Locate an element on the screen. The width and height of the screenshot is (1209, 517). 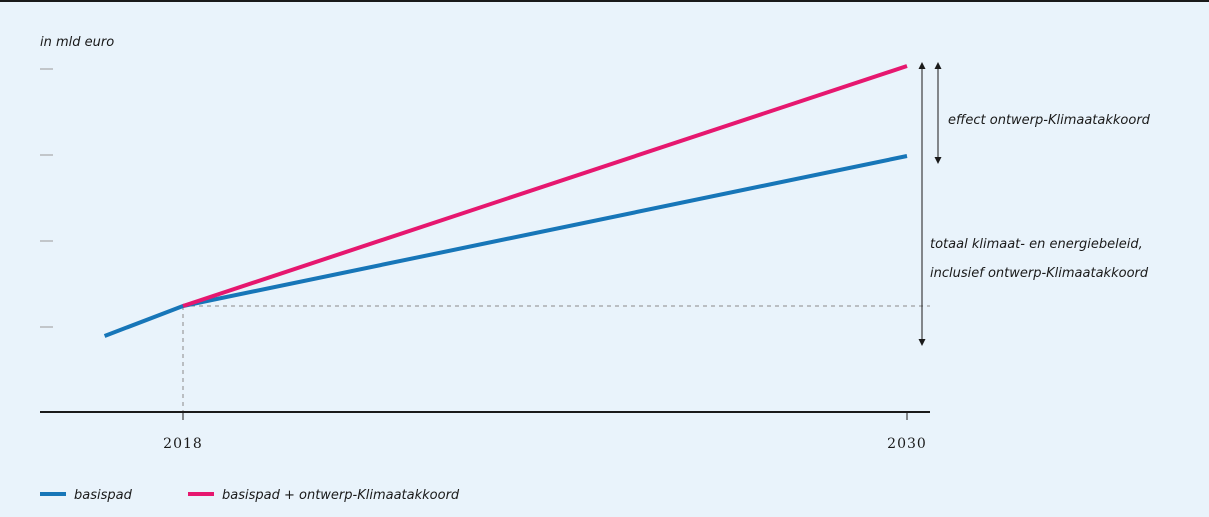
annotation-arrows is located at coordinates (930, 204).